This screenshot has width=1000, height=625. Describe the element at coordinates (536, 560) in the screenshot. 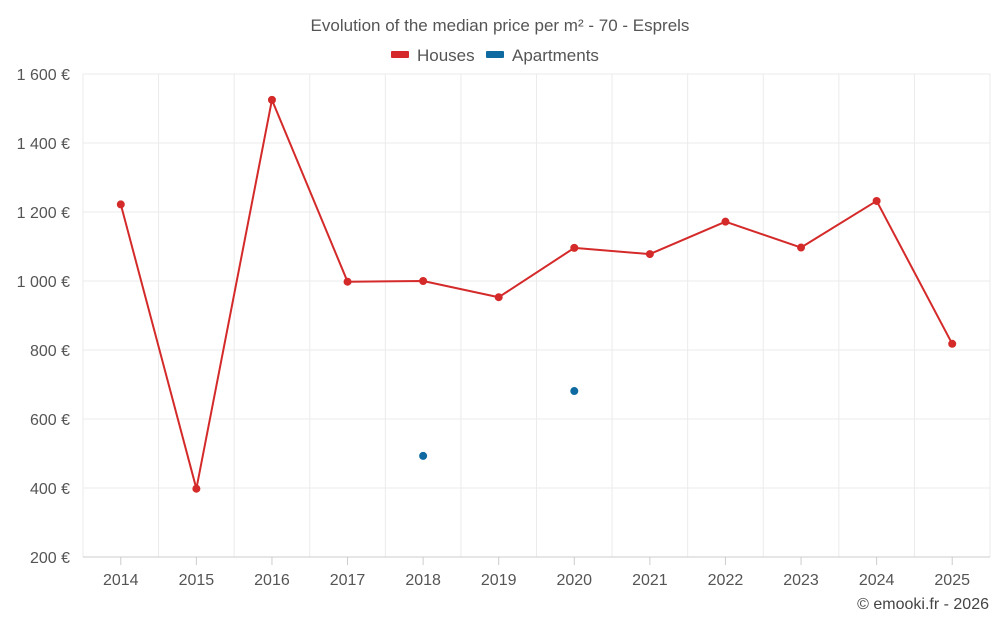

I see `axes` at that location.